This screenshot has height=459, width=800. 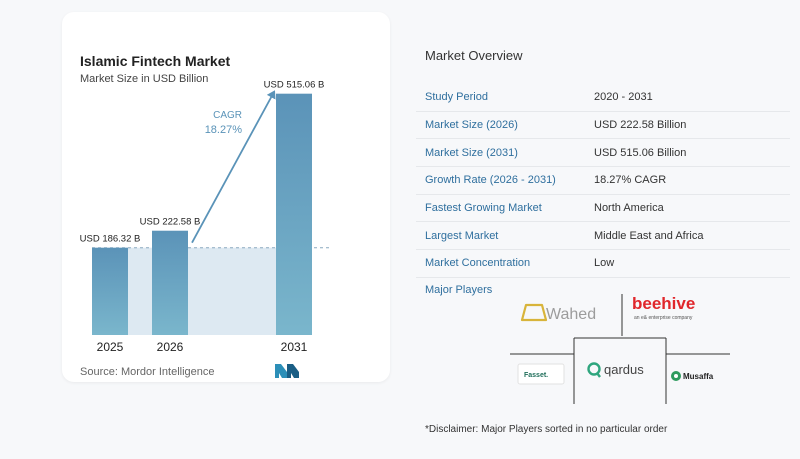 I want to click on overview-row: Market Size (2026) USD 222.58 Billion, so click(x=603, y=126).